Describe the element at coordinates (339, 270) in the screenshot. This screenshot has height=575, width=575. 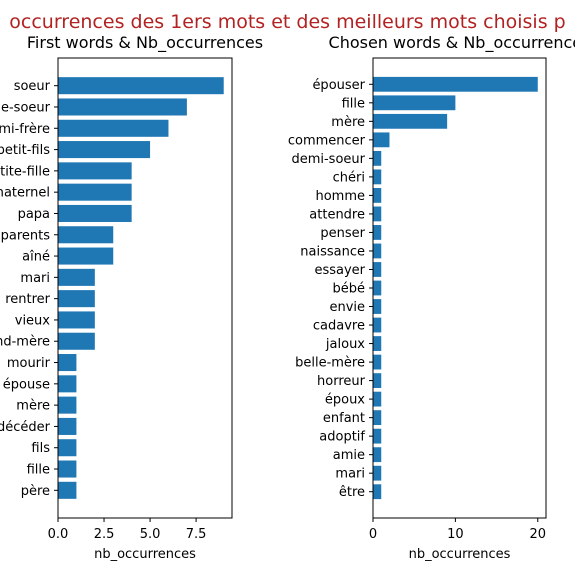
I see `y-tick-label: essayer` at that location.